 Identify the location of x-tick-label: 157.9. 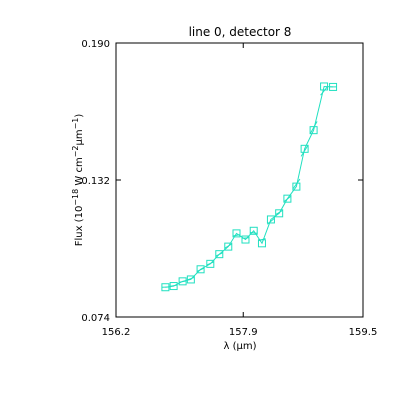
(243, 332).